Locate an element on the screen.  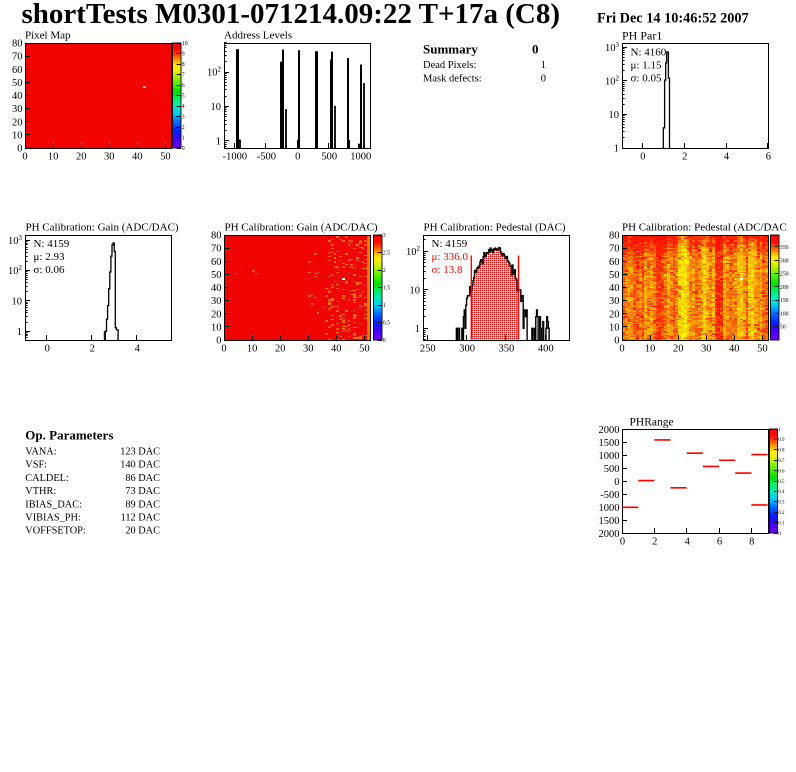
svg-text: Mask defects: is located at coordinates (452, 79).